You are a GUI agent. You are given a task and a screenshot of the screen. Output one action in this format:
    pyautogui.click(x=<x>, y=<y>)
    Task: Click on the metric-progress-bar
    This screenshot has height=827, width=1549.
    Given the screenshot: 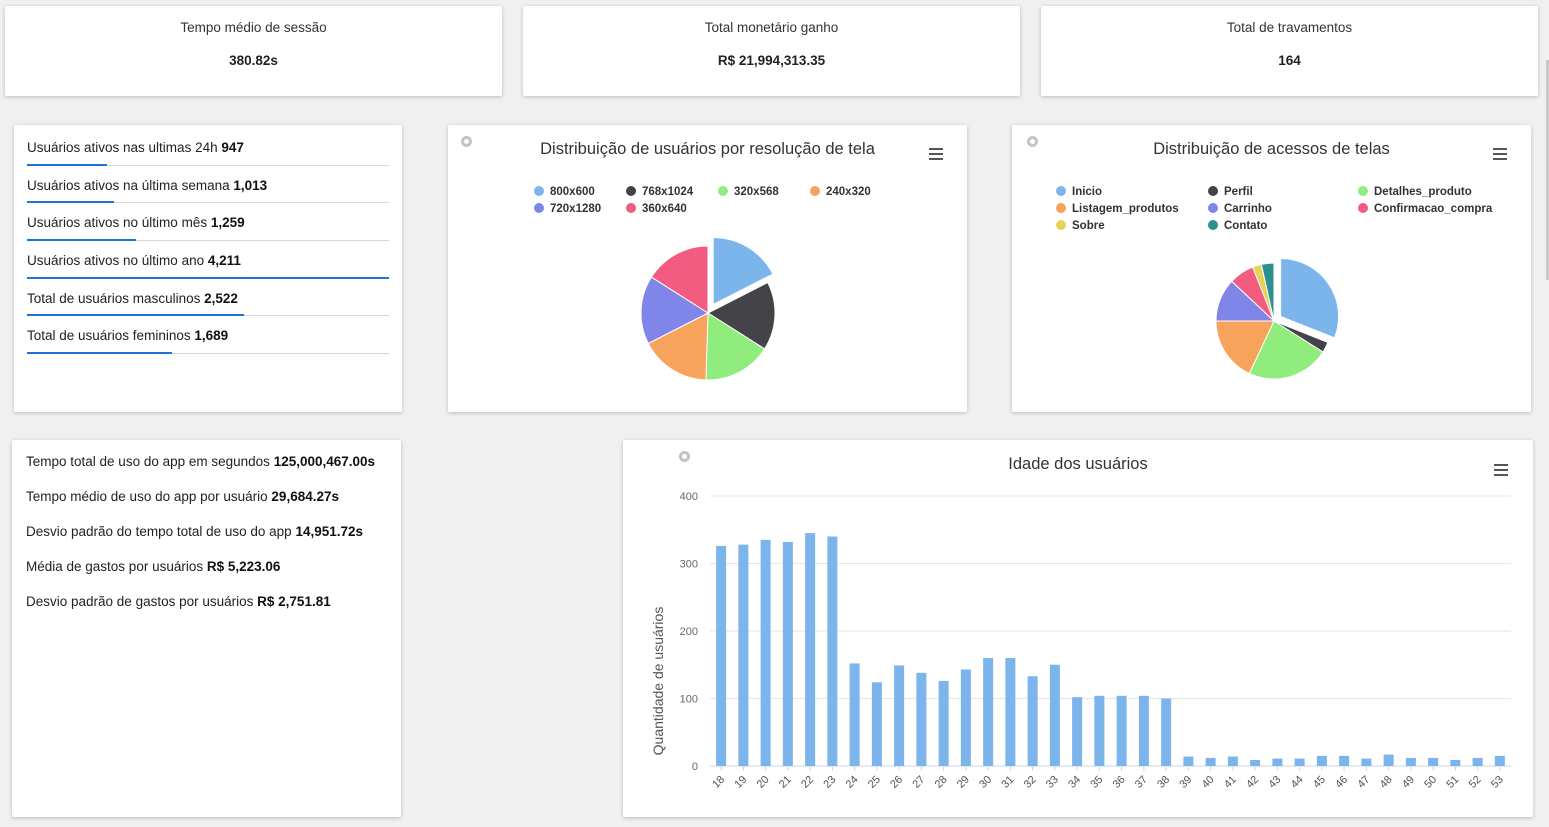 What is the action you would take?
    pyautogui.click(x=136, y=315)
    